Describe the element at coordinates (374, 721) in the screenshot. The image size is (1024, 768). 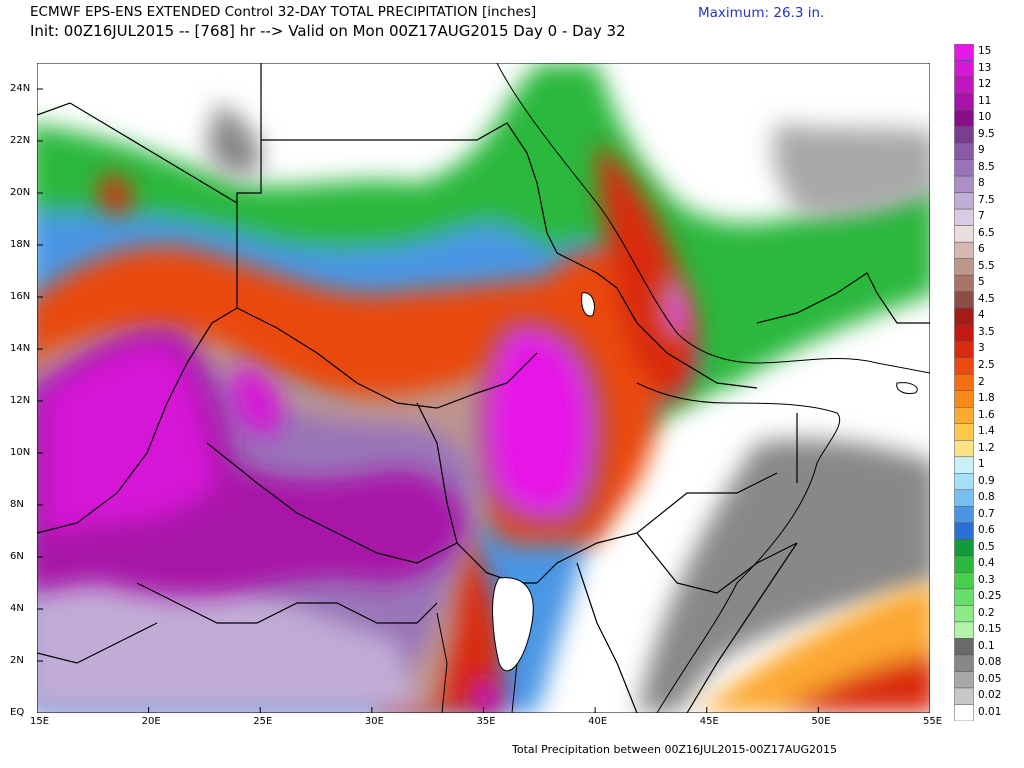
I see `longitude-label: 30E` at that location.